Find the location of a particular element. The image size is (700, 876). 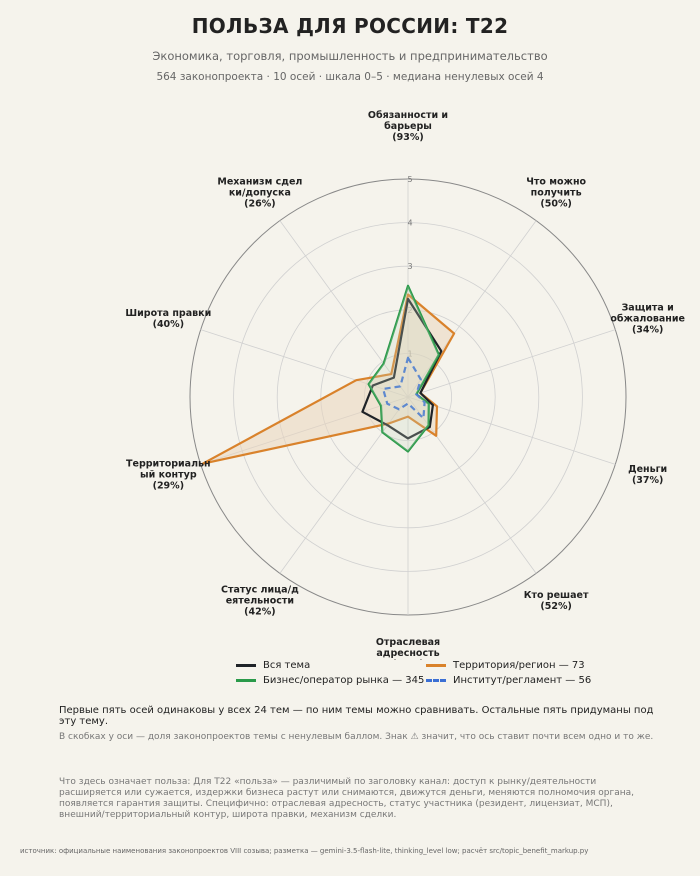

tick-label: 5 is located at coordinates (409, 179).